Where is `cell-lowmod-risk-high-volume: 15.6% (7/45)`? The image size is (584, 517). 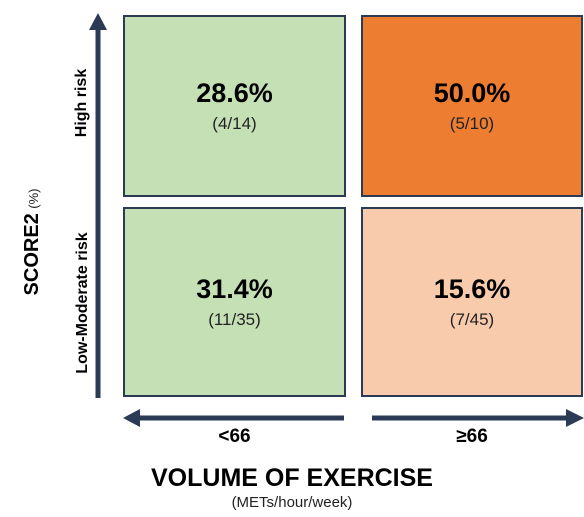 cell-lowmod-risk-high-volume: 15.6% (7/45) is located at coordinates (472, 302).